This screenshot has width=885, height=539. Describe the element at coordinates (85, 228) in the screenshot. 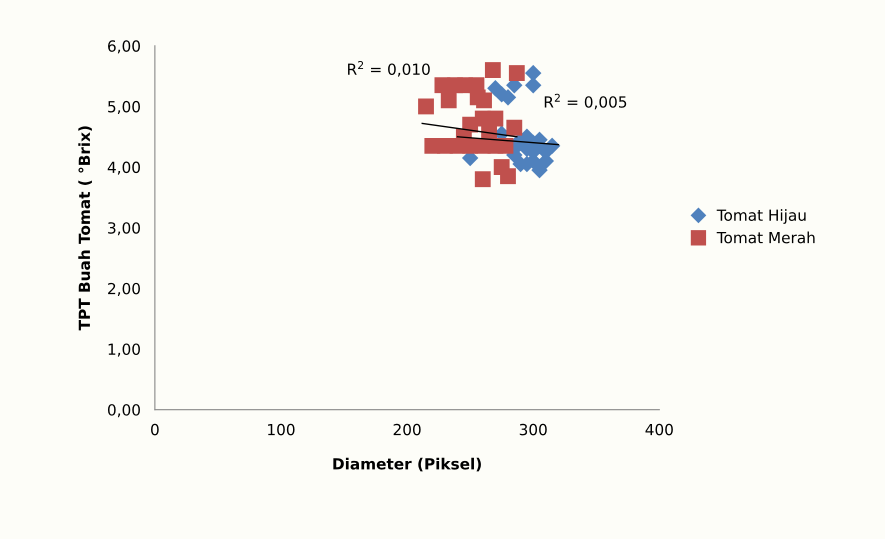

I see `y-axis-title: TPT Buah Tomat ( °Brix)` at that location.